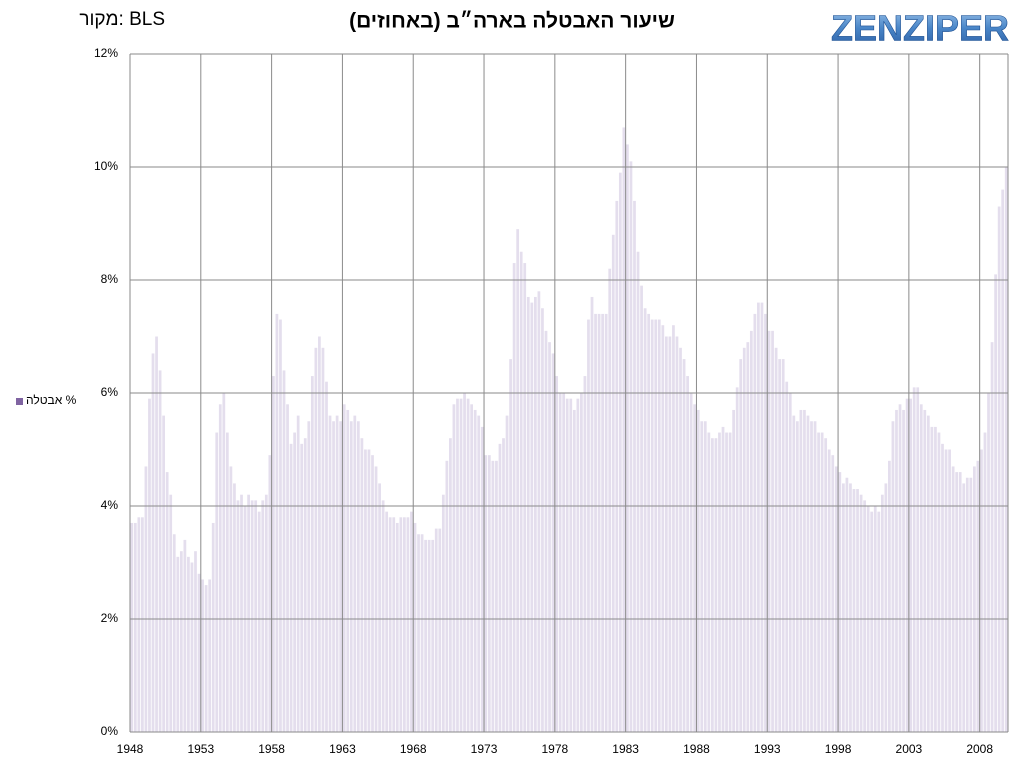  What do you see at coordinates (979, 749) in the screenshot?
I see `x-tick-label: 2008` at bounding box center [979, 749].